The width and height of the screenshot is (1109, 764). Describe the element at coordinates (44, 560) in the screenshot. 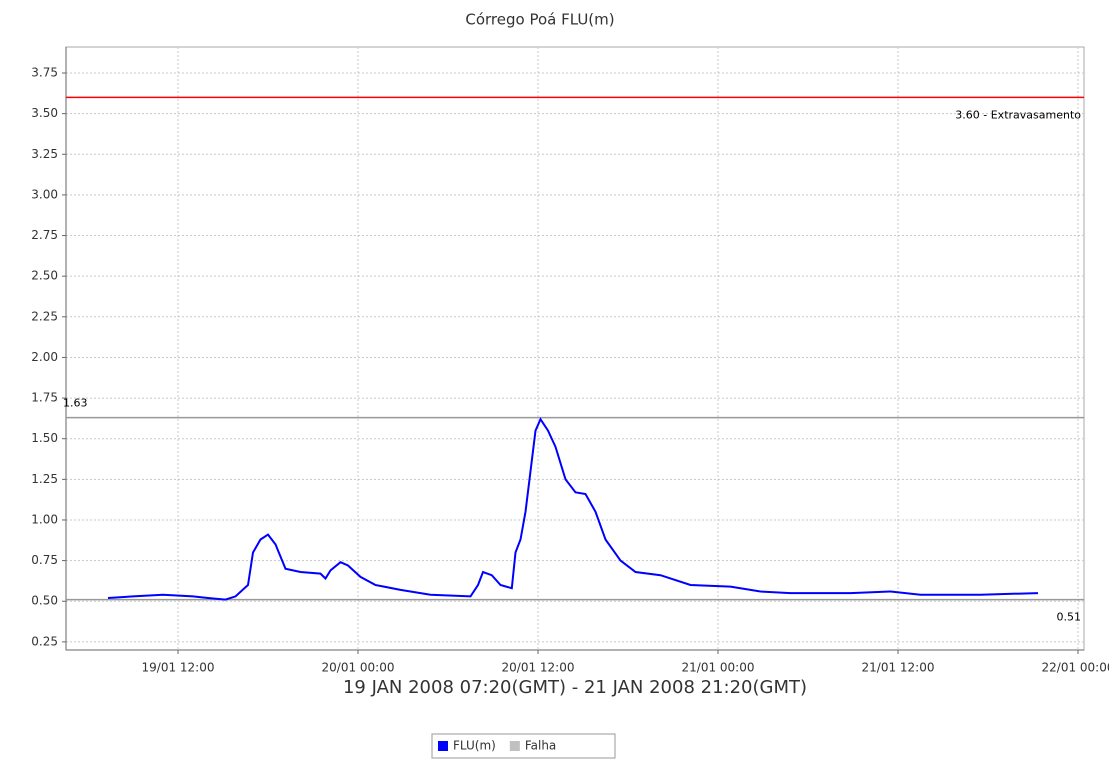

I see `y-tick-label: 0.75` at that location.